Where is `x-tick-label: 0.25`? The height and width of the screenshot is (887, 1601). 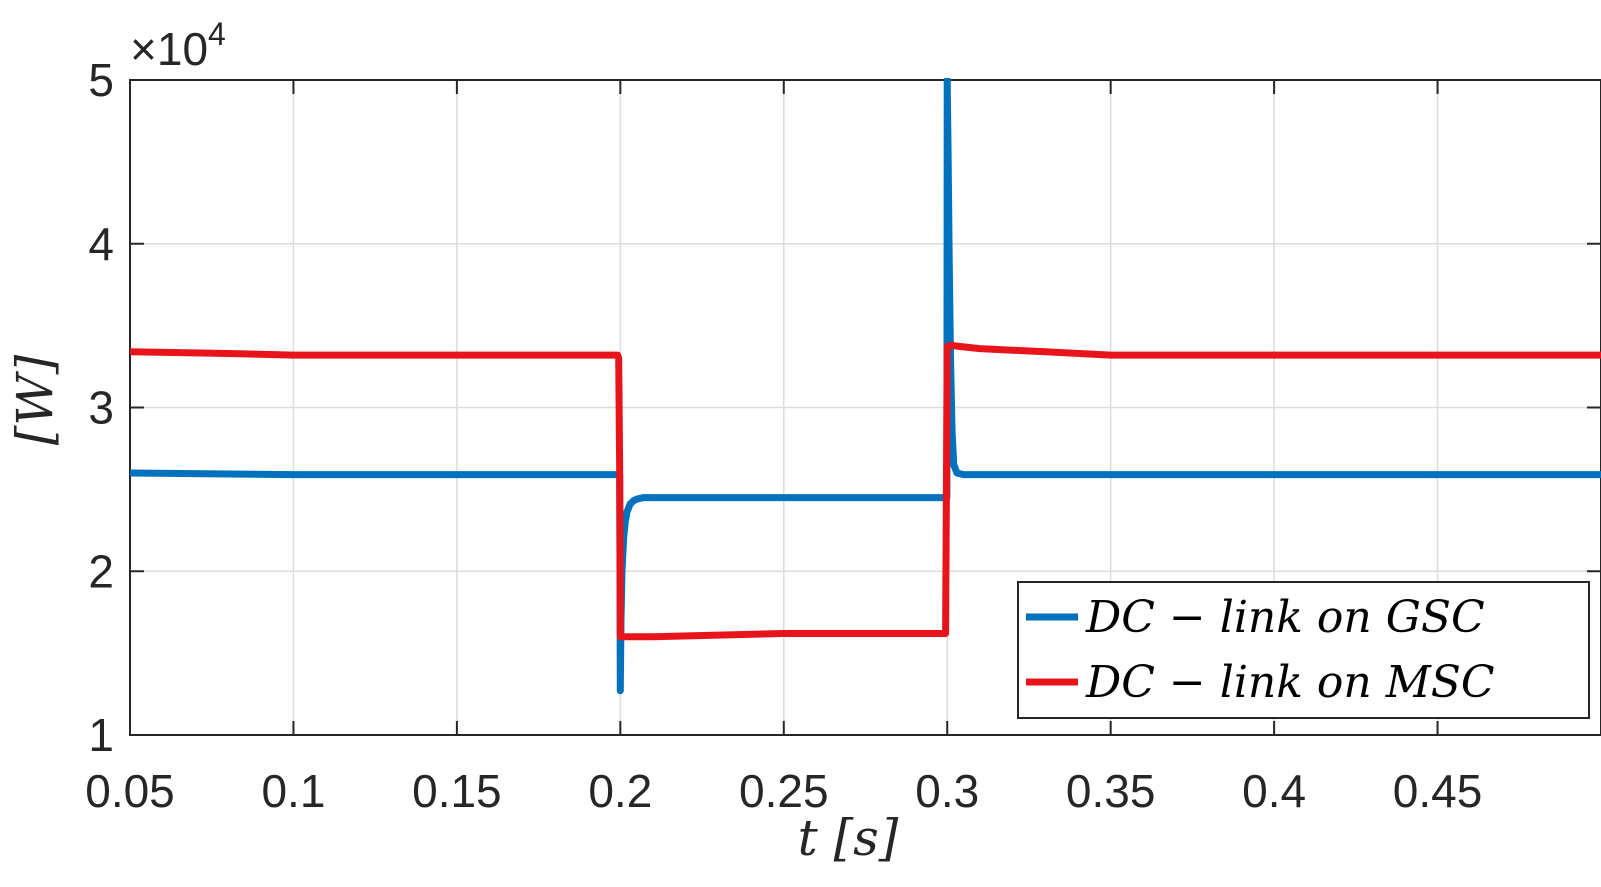
x-tick-label: 0.25 is located at coordinates (784, 791).